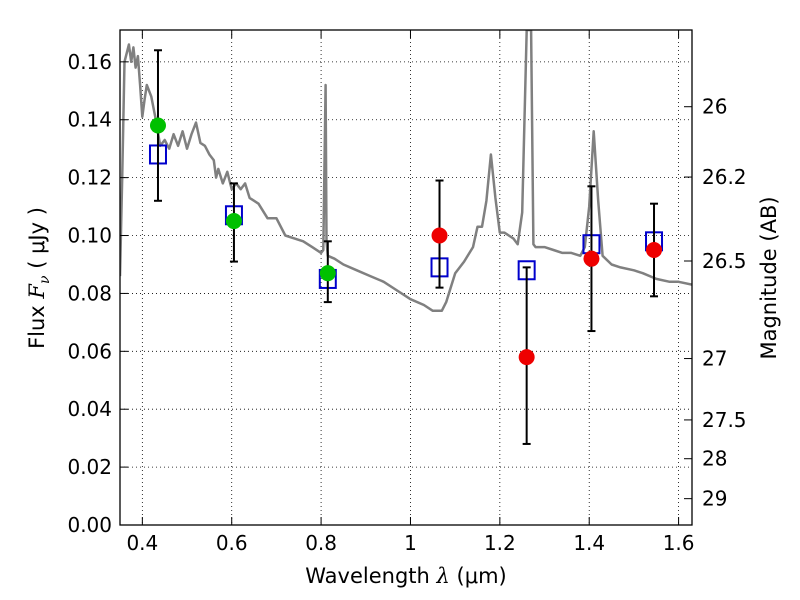 The image size is (800, 600). What do you see at coordinates (142, 543) in the screenshot?
I see `x-tick-label: 0.4` at bounding box center [142, 543].